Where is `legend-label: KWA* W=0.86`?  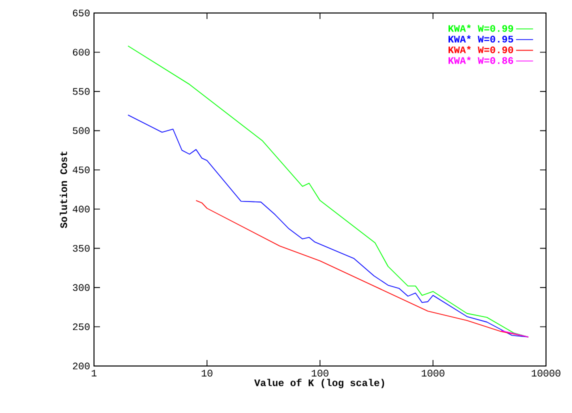
legend-label: KWA* W=0.86 is located at coordinates (481, 60).